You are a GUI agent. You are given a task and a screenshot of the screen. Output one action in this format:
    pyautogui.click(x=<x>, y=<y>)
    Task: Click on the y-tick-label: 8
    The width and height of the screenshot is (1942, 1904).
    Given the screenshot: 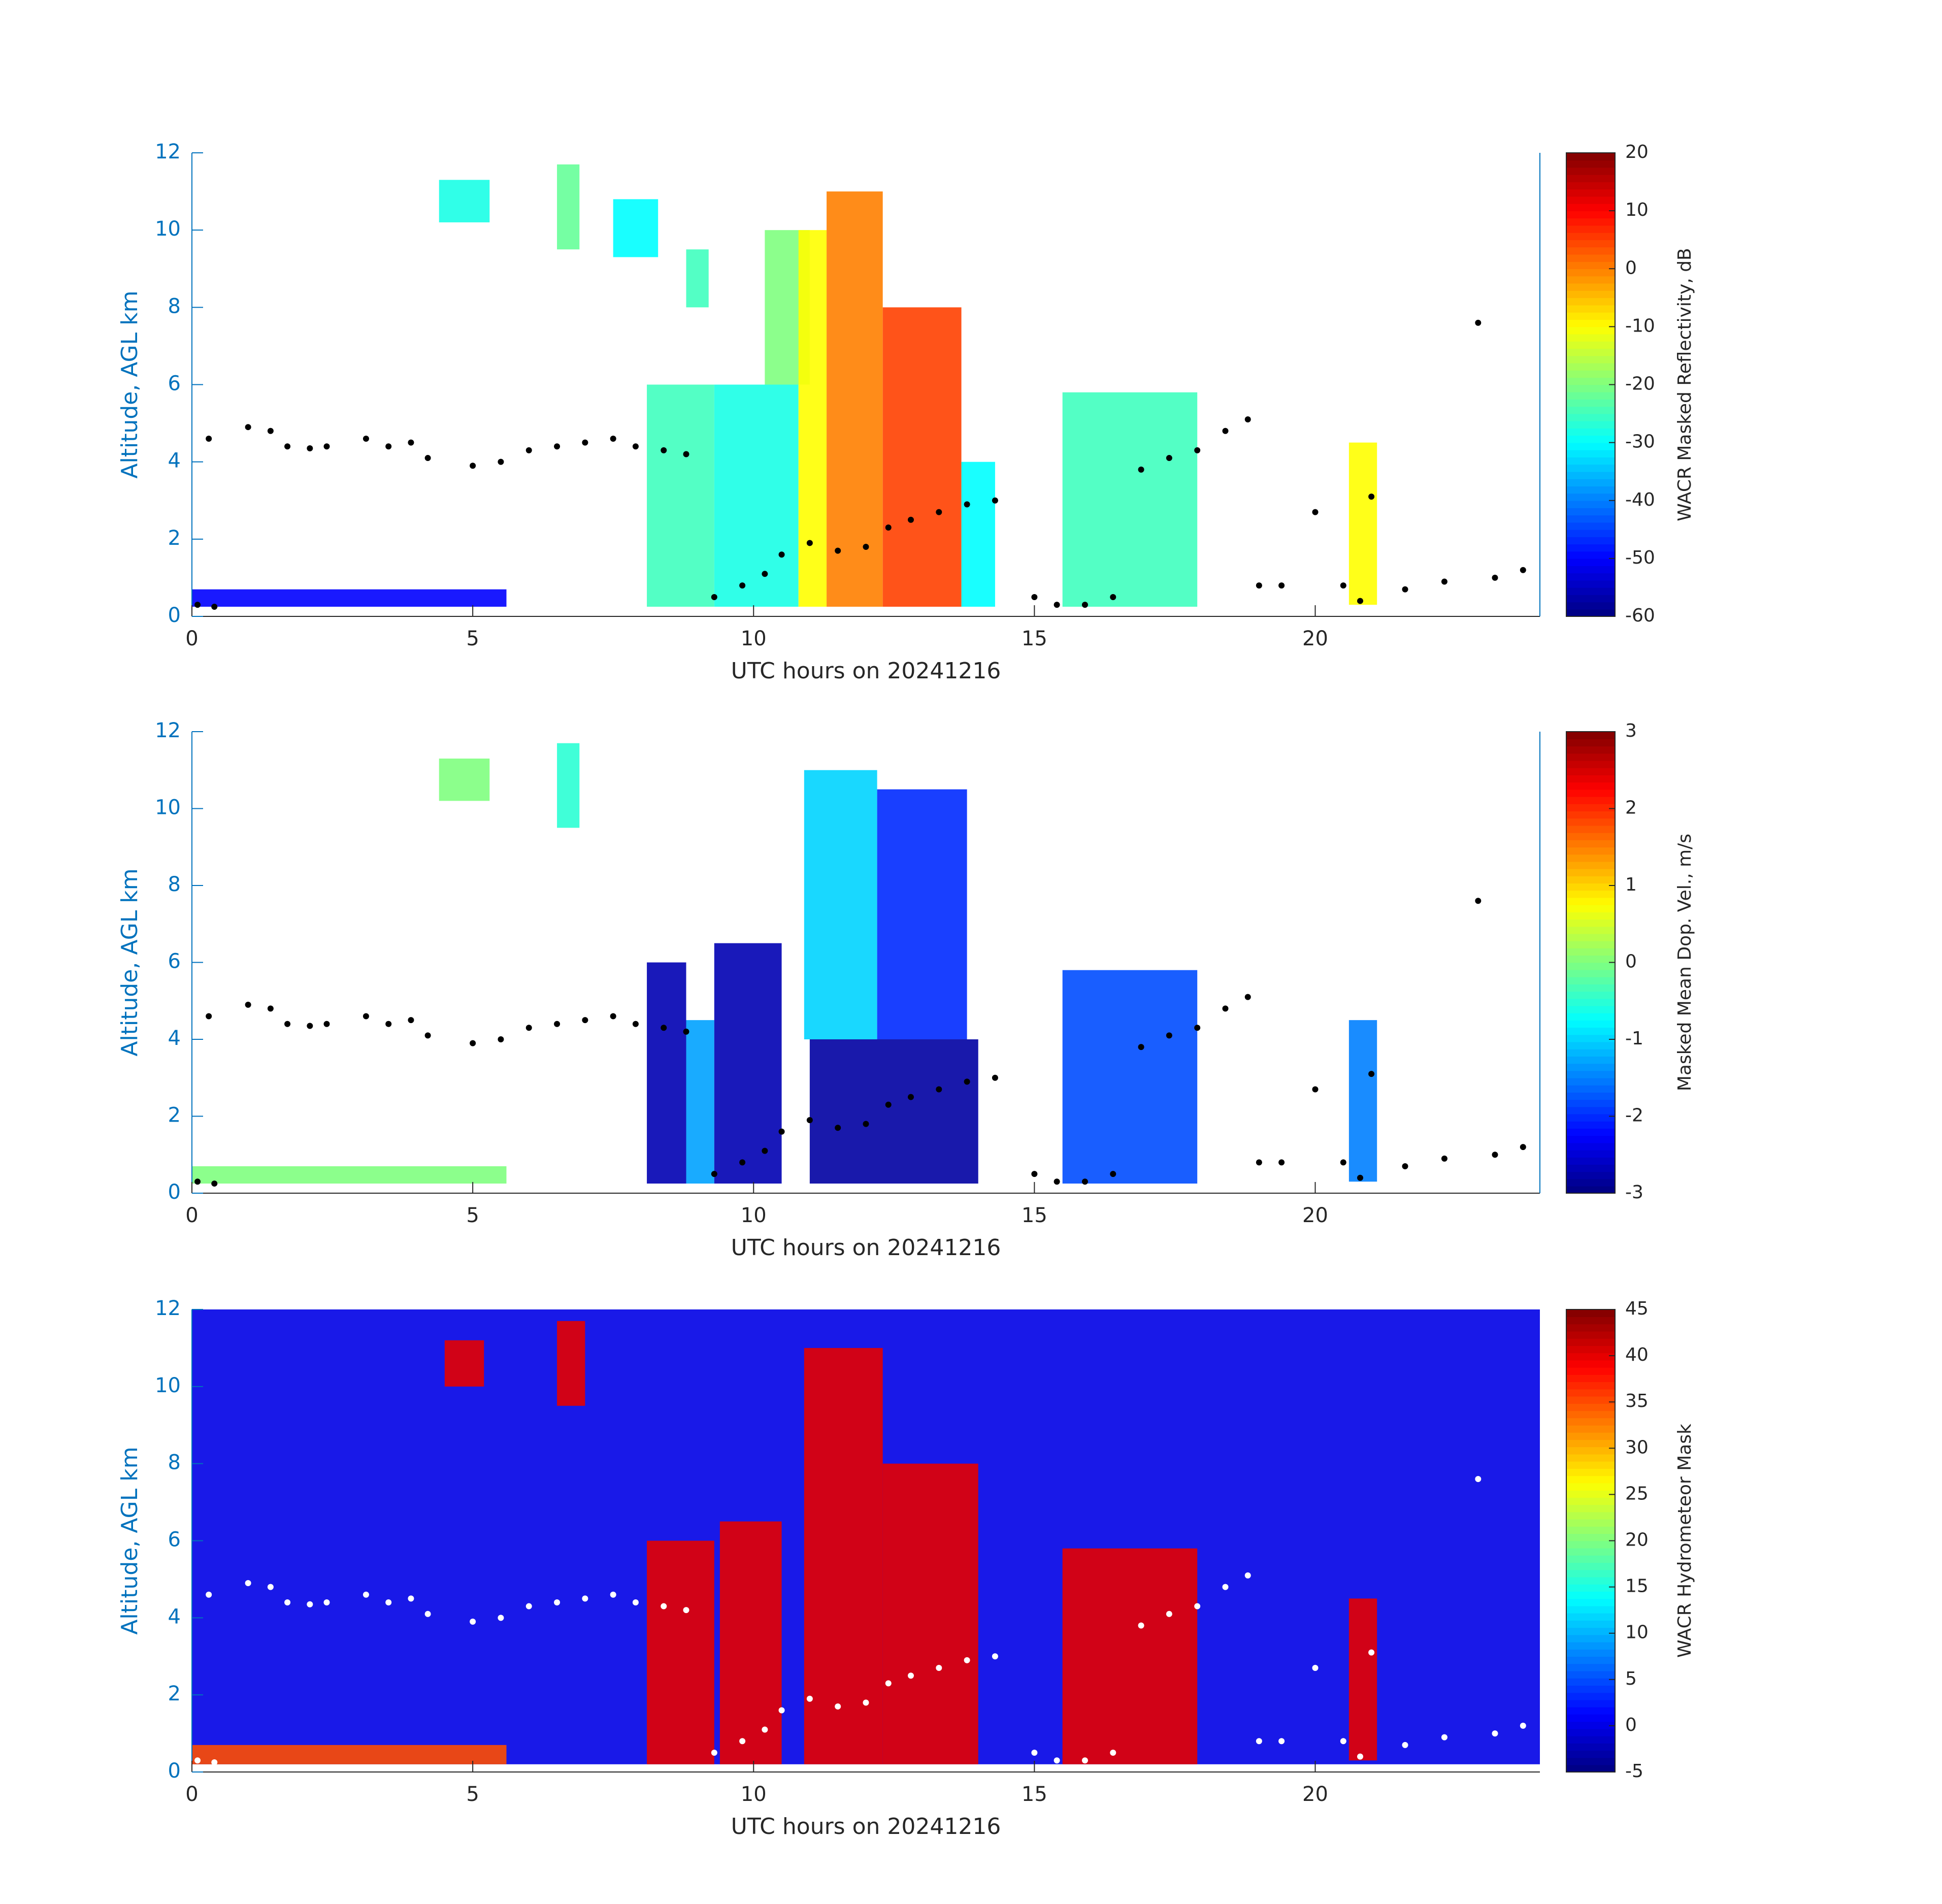 What is the action you would take?
    pyautogui.click(x=174, y=306)
    